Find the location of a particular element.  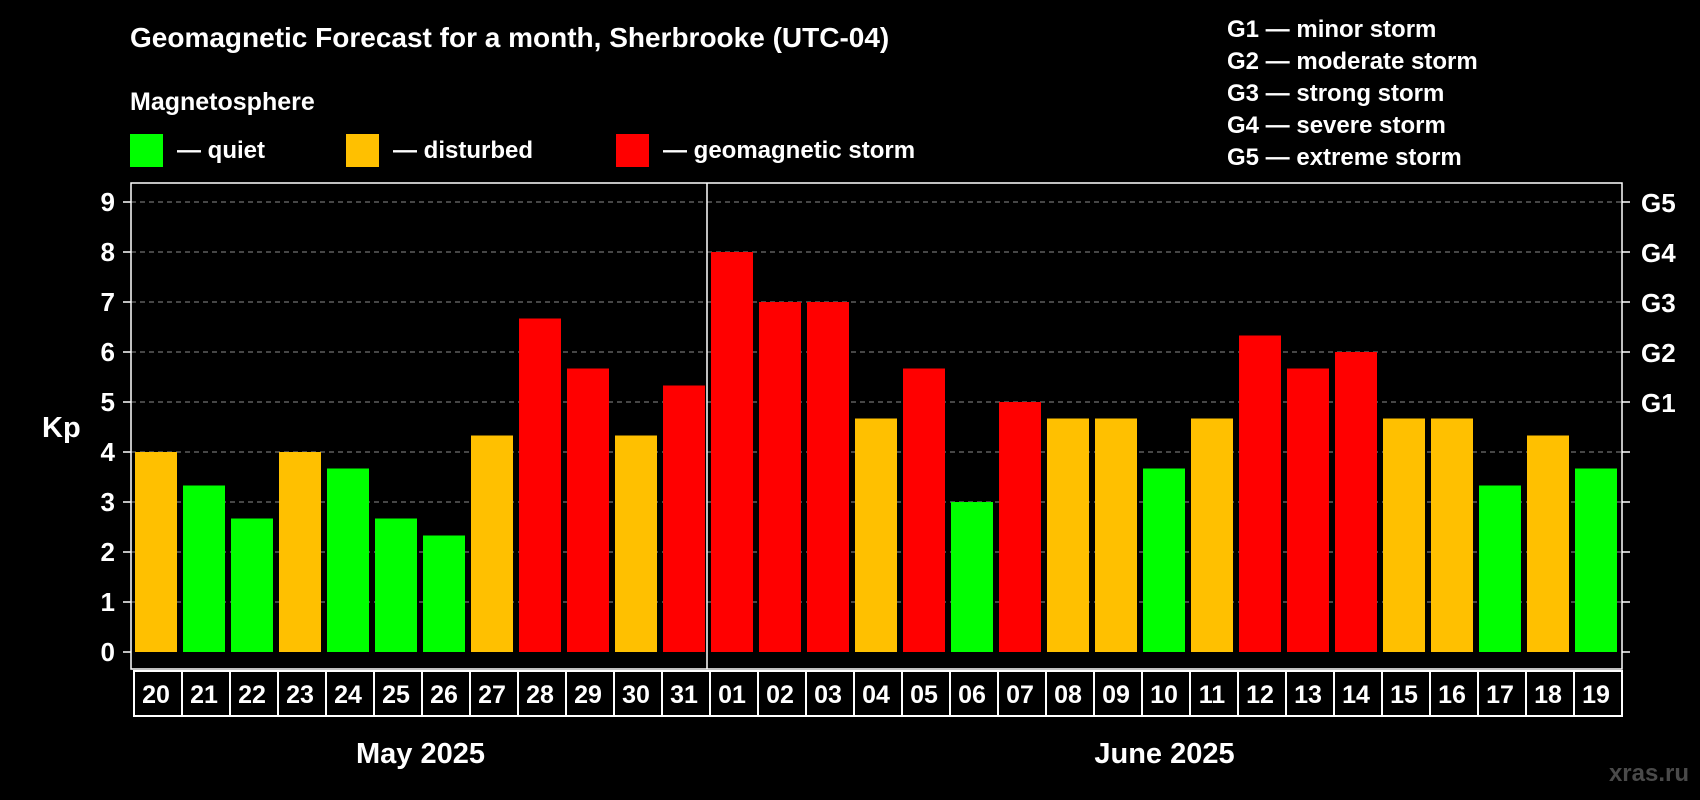

right-axis: G1 G2 G3 G4 G5 is located at coordinates (1649, 420).